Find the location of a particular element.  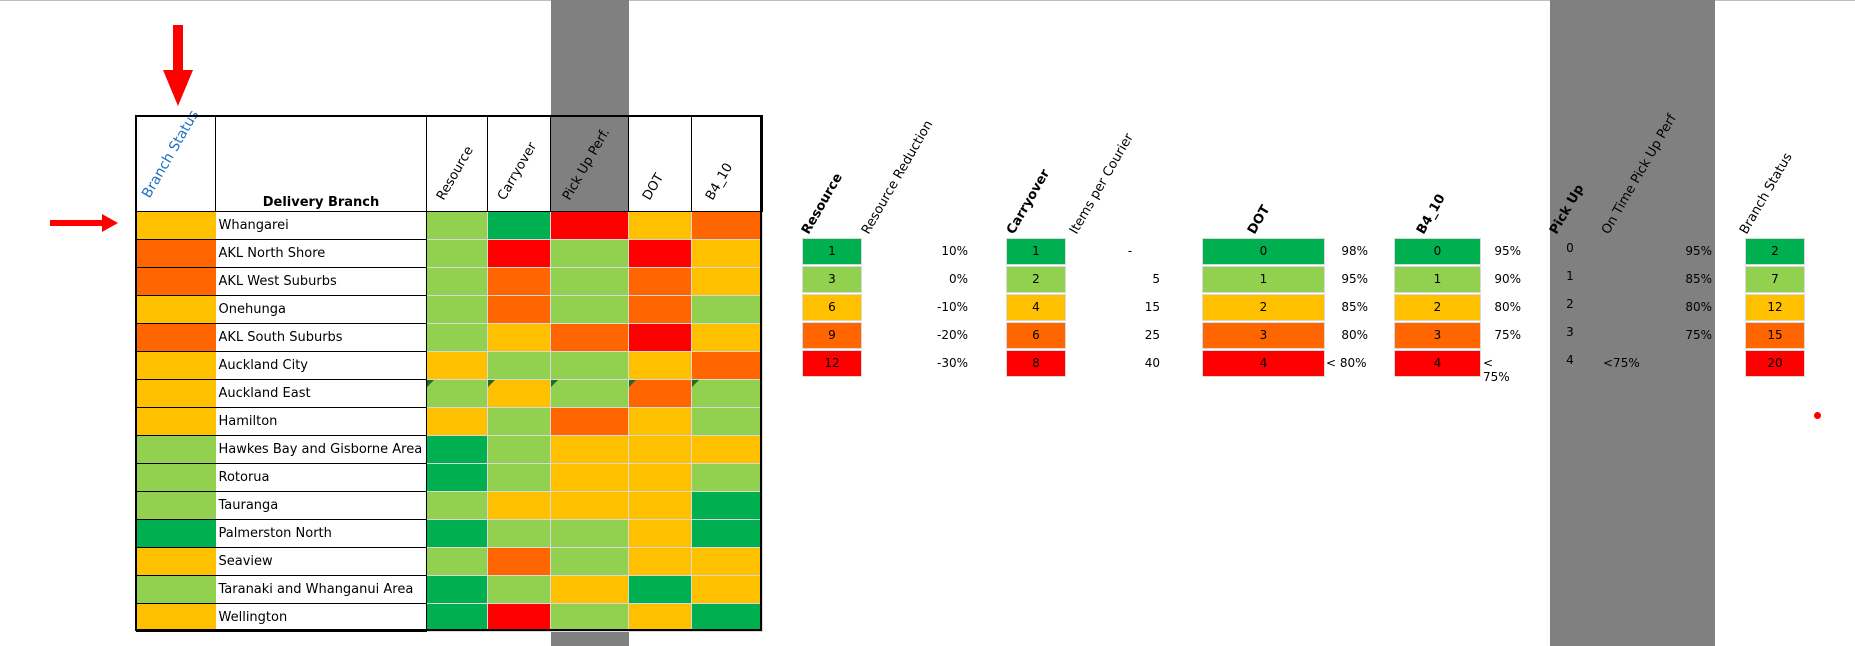

resource-legend-cell: 3 is located at coordinates (832, 279).